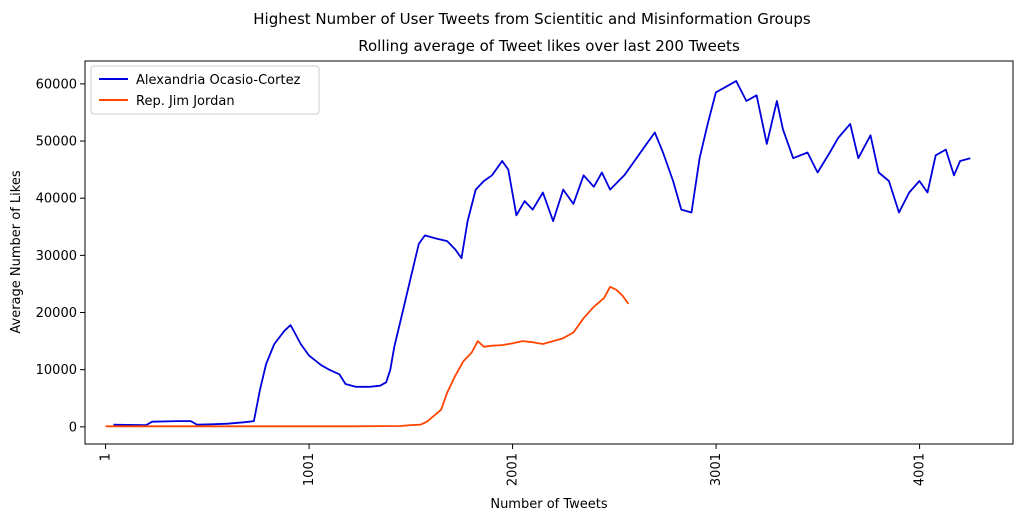 This screenshot has width=1023, height=519. What do you see at coordinates (549, 504) in the screenshot?
I see `x-axis-label: Number of Tweets` at bounding box center [549, 504].